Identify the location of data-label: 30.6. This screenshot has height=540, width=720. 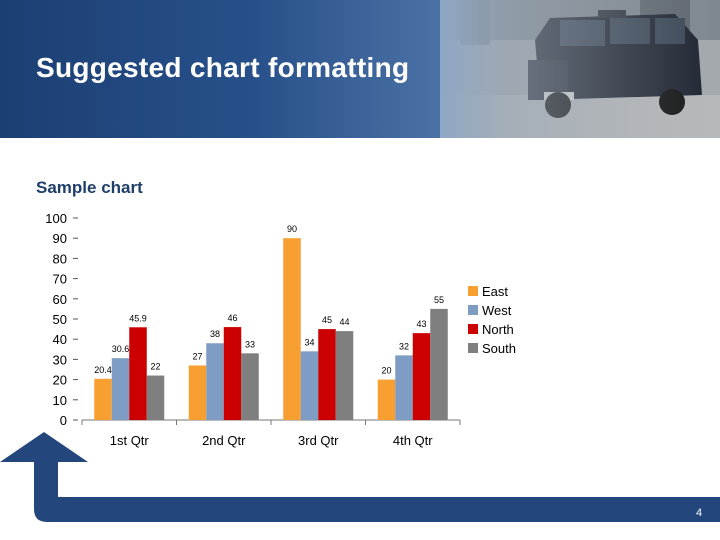
(121, 349).